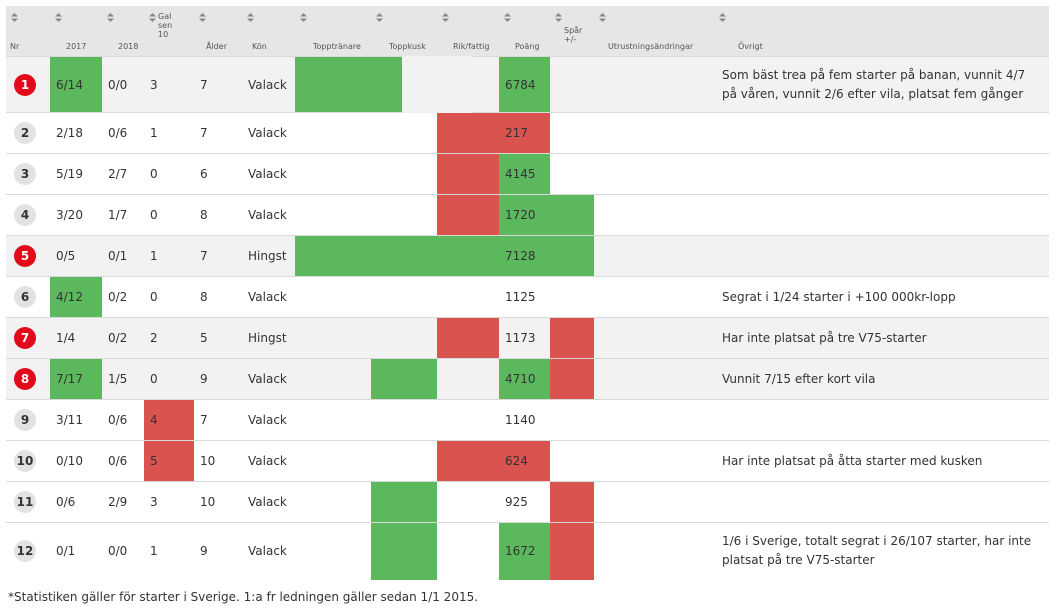 The image size is (1057, 609). I want to click on gal-cell: 5, so click(169, 461).